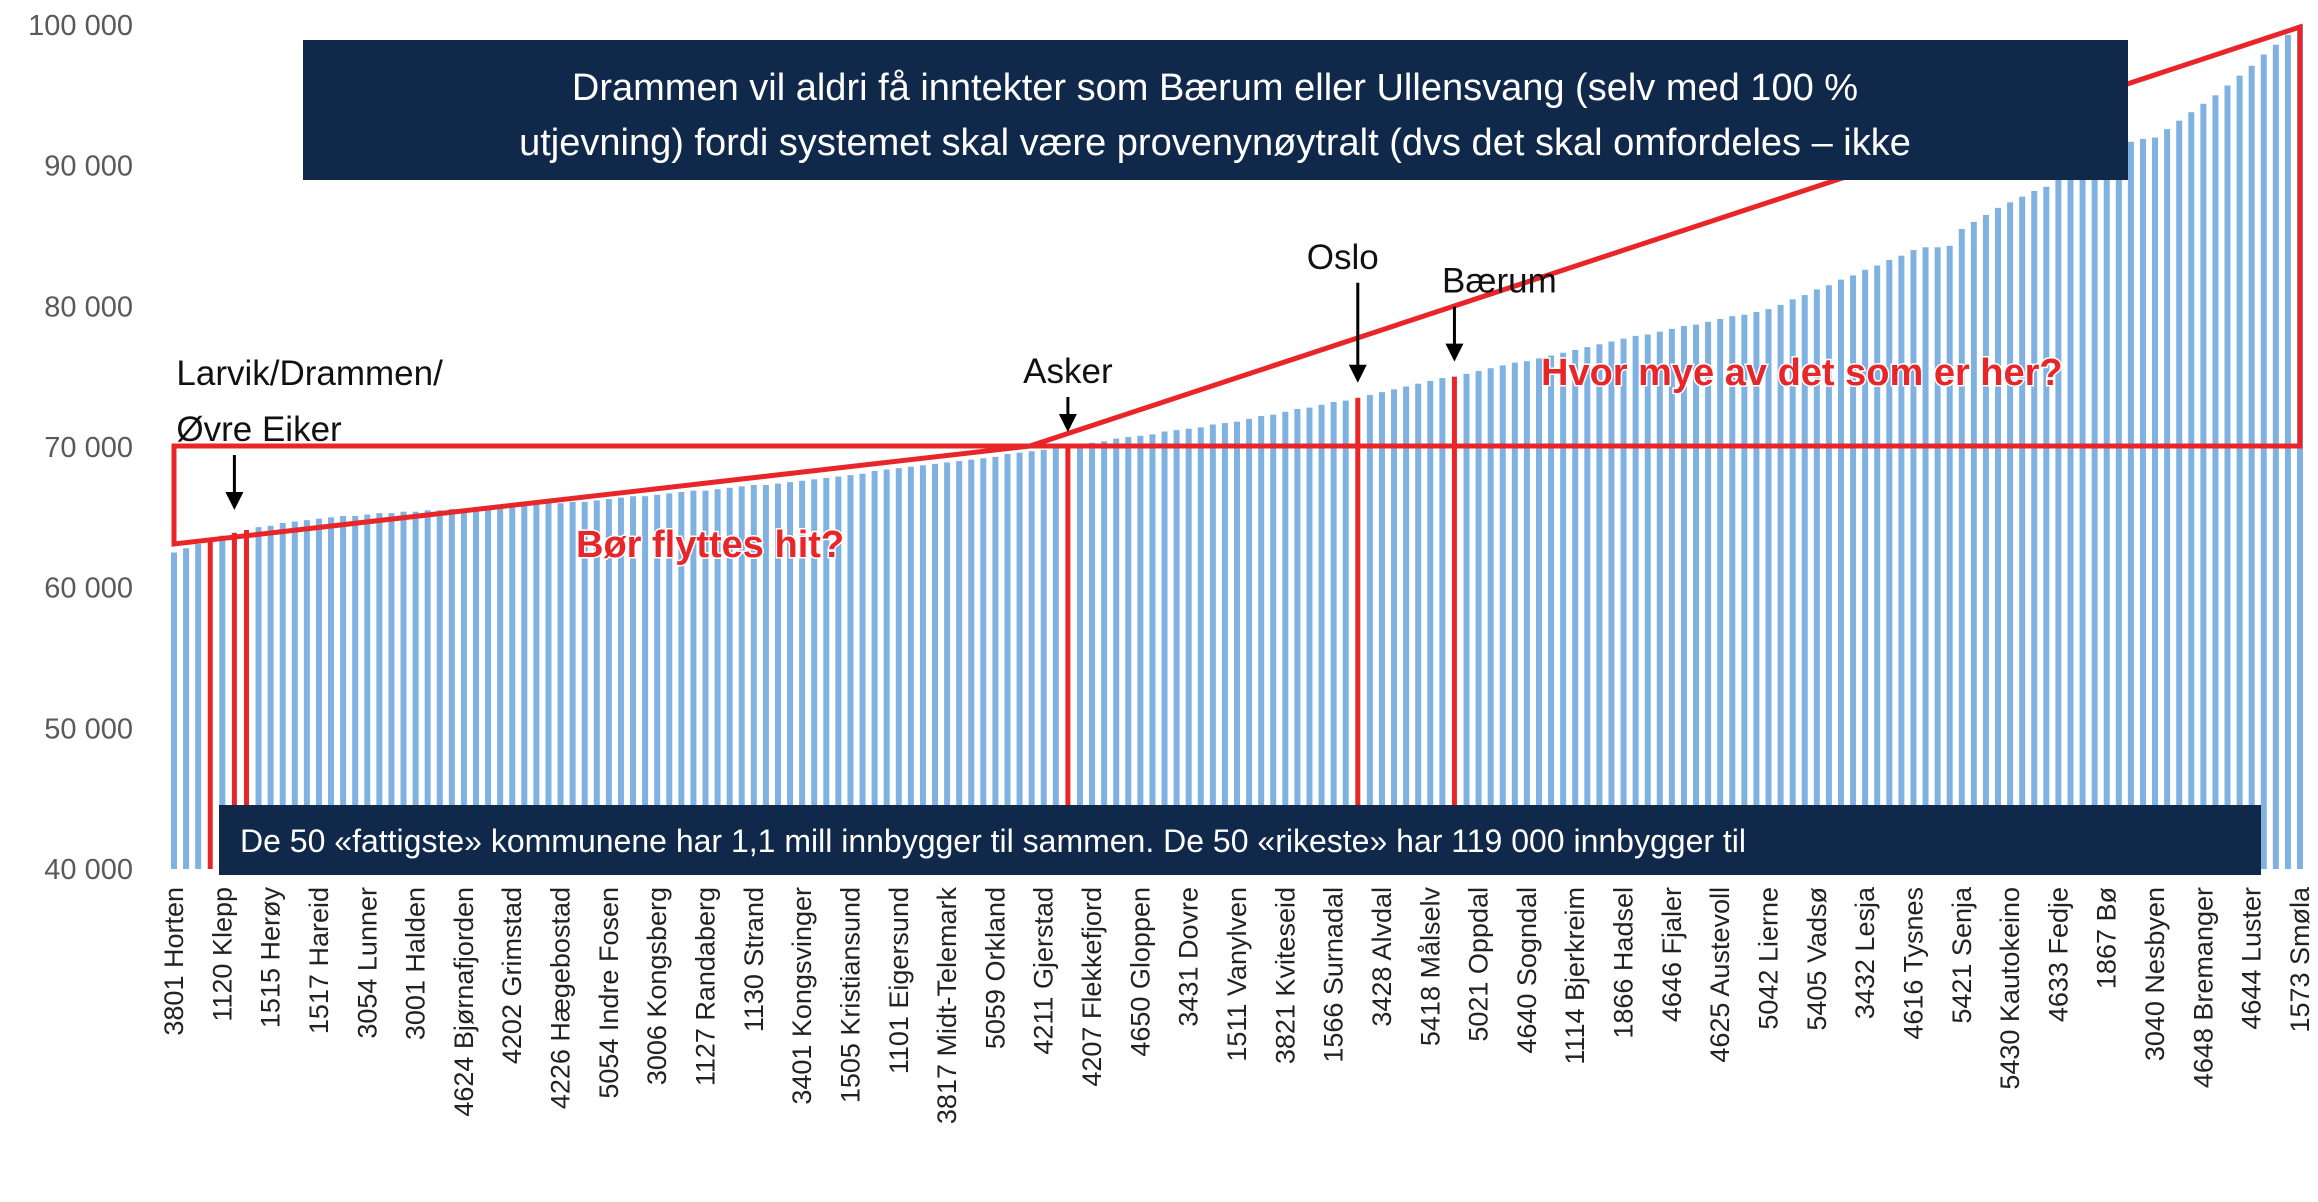 This screenshot has height=1202, width=2318. What do you see at coordinates (1140, 972) in the screenshot?
I see `x-tick-label: 4650 Gloppen` at bounding box center [1140, 972].